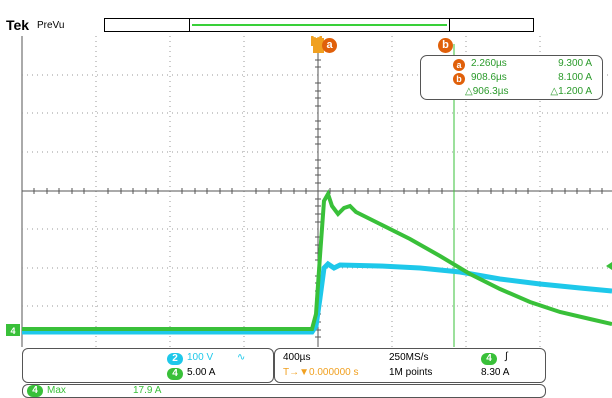  I want to click on measurement-panel: 4 Max 17.9 A, so click(284, 391).